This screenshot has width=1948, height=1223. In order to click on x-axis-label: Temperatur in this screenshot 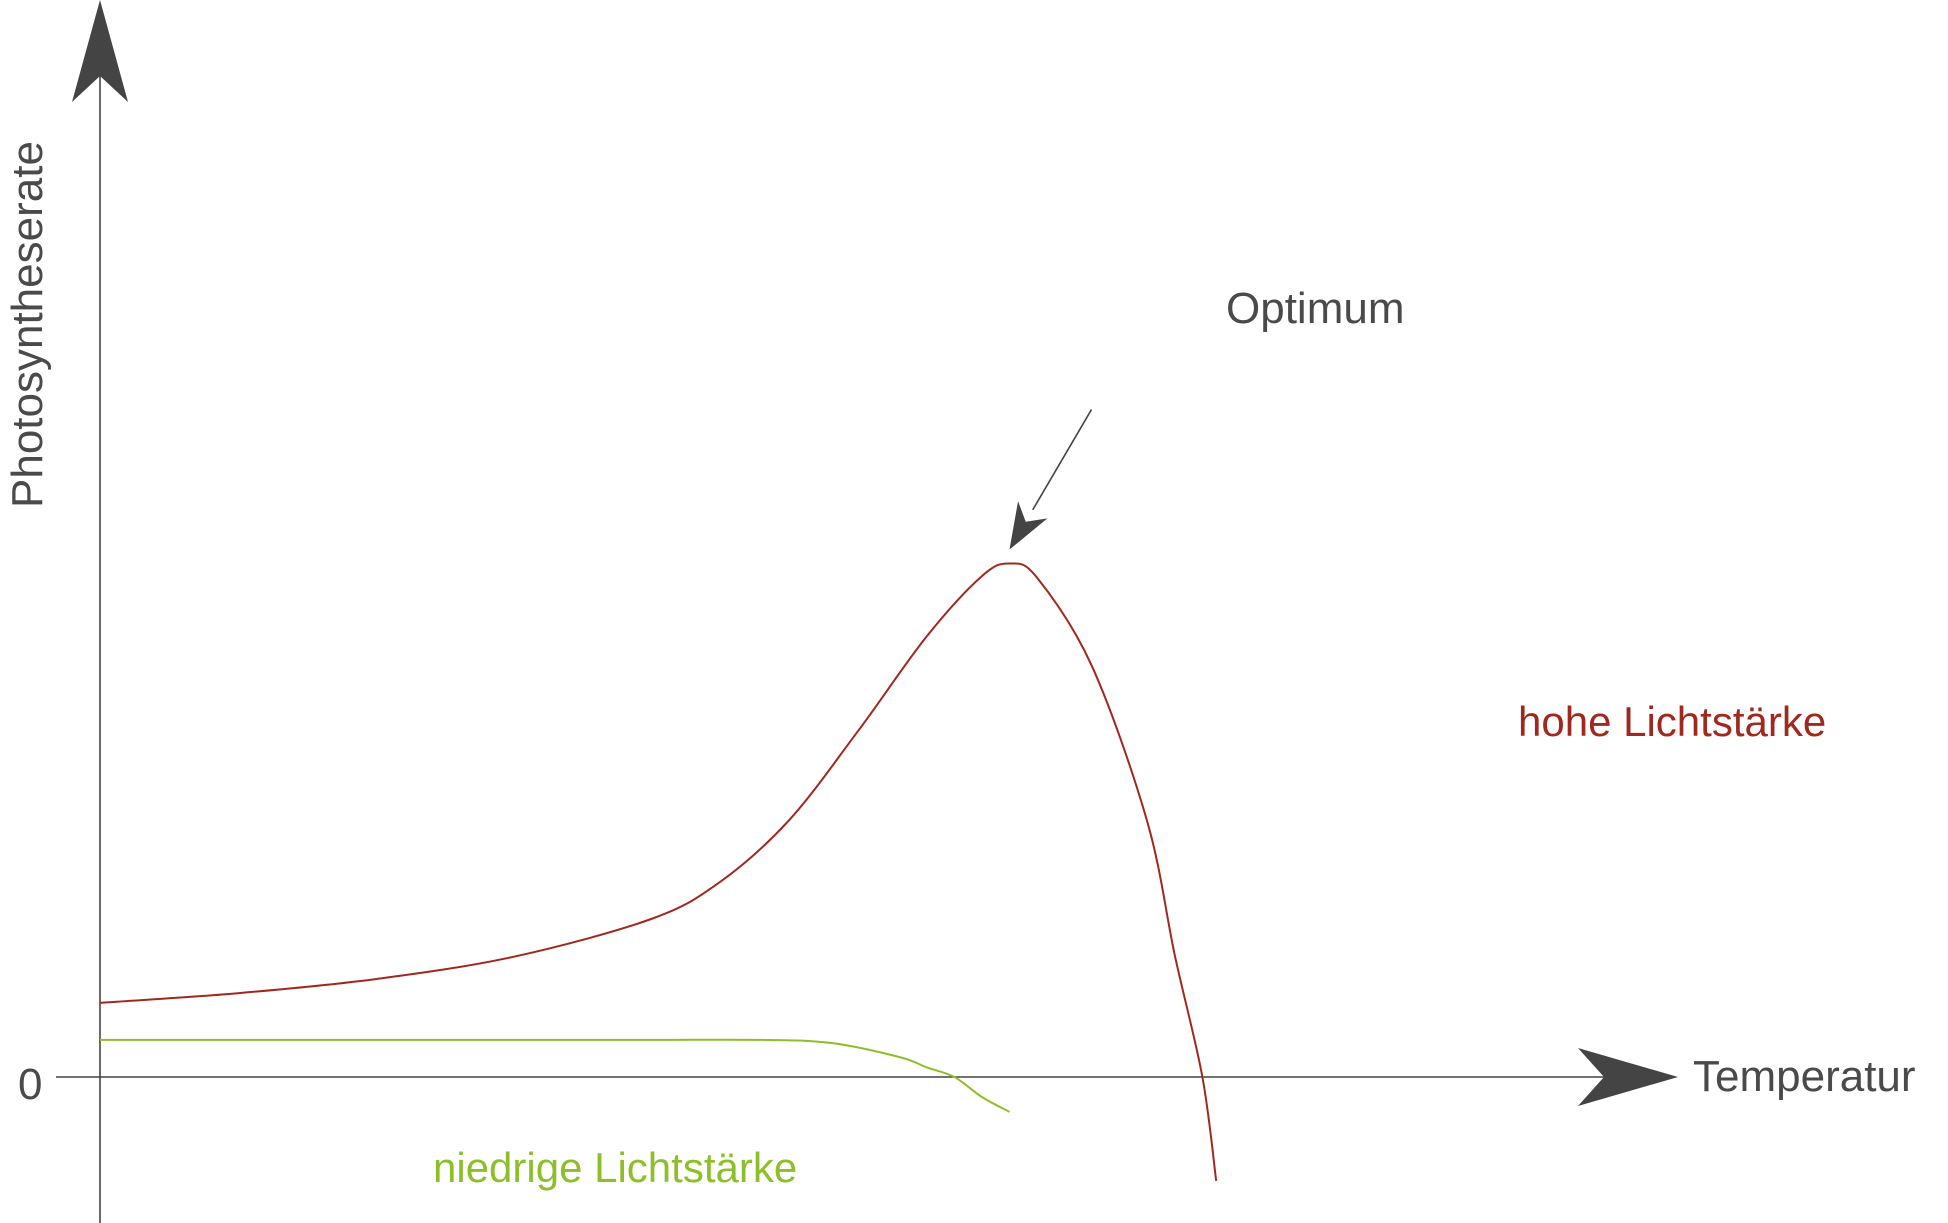, I will do `click(1804, 1076)`.